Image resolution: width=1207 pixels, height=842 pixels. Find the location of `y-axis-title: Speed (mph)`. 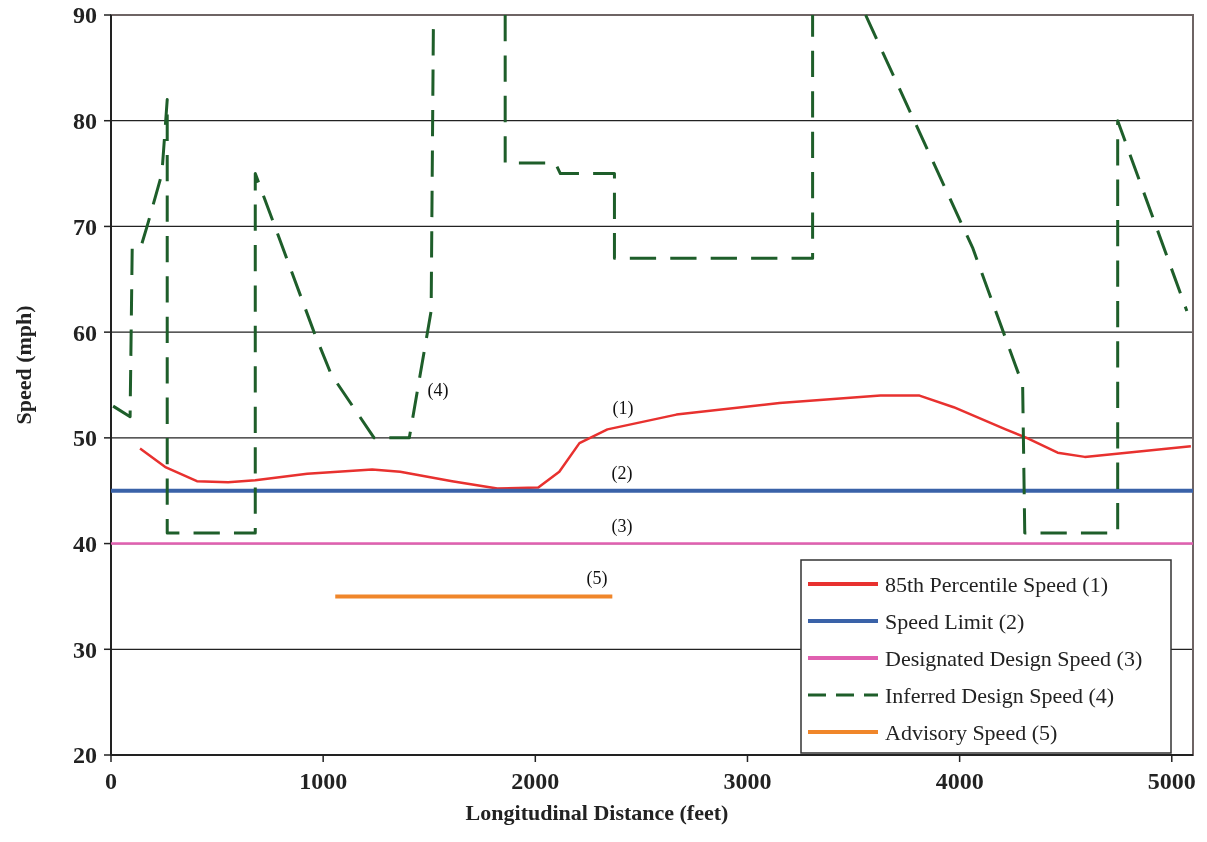

y-axis-title: Speed (mph) is located at coordinates (23, 365).